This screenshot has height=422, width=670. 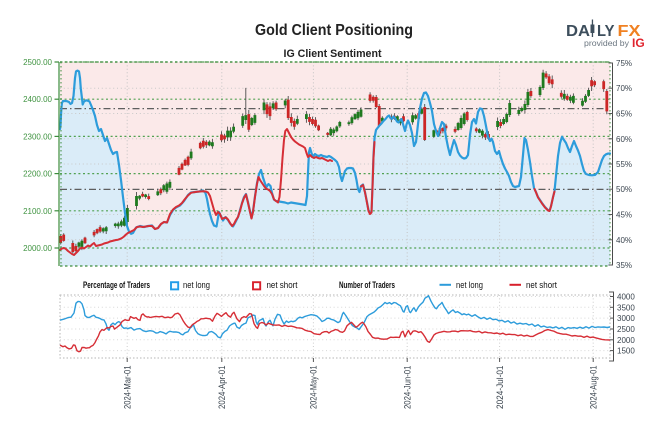 What do you see at coordinates (626, 297) in the screenshot?
I see `svg-text: 4000` at bounding box center [626, 297].